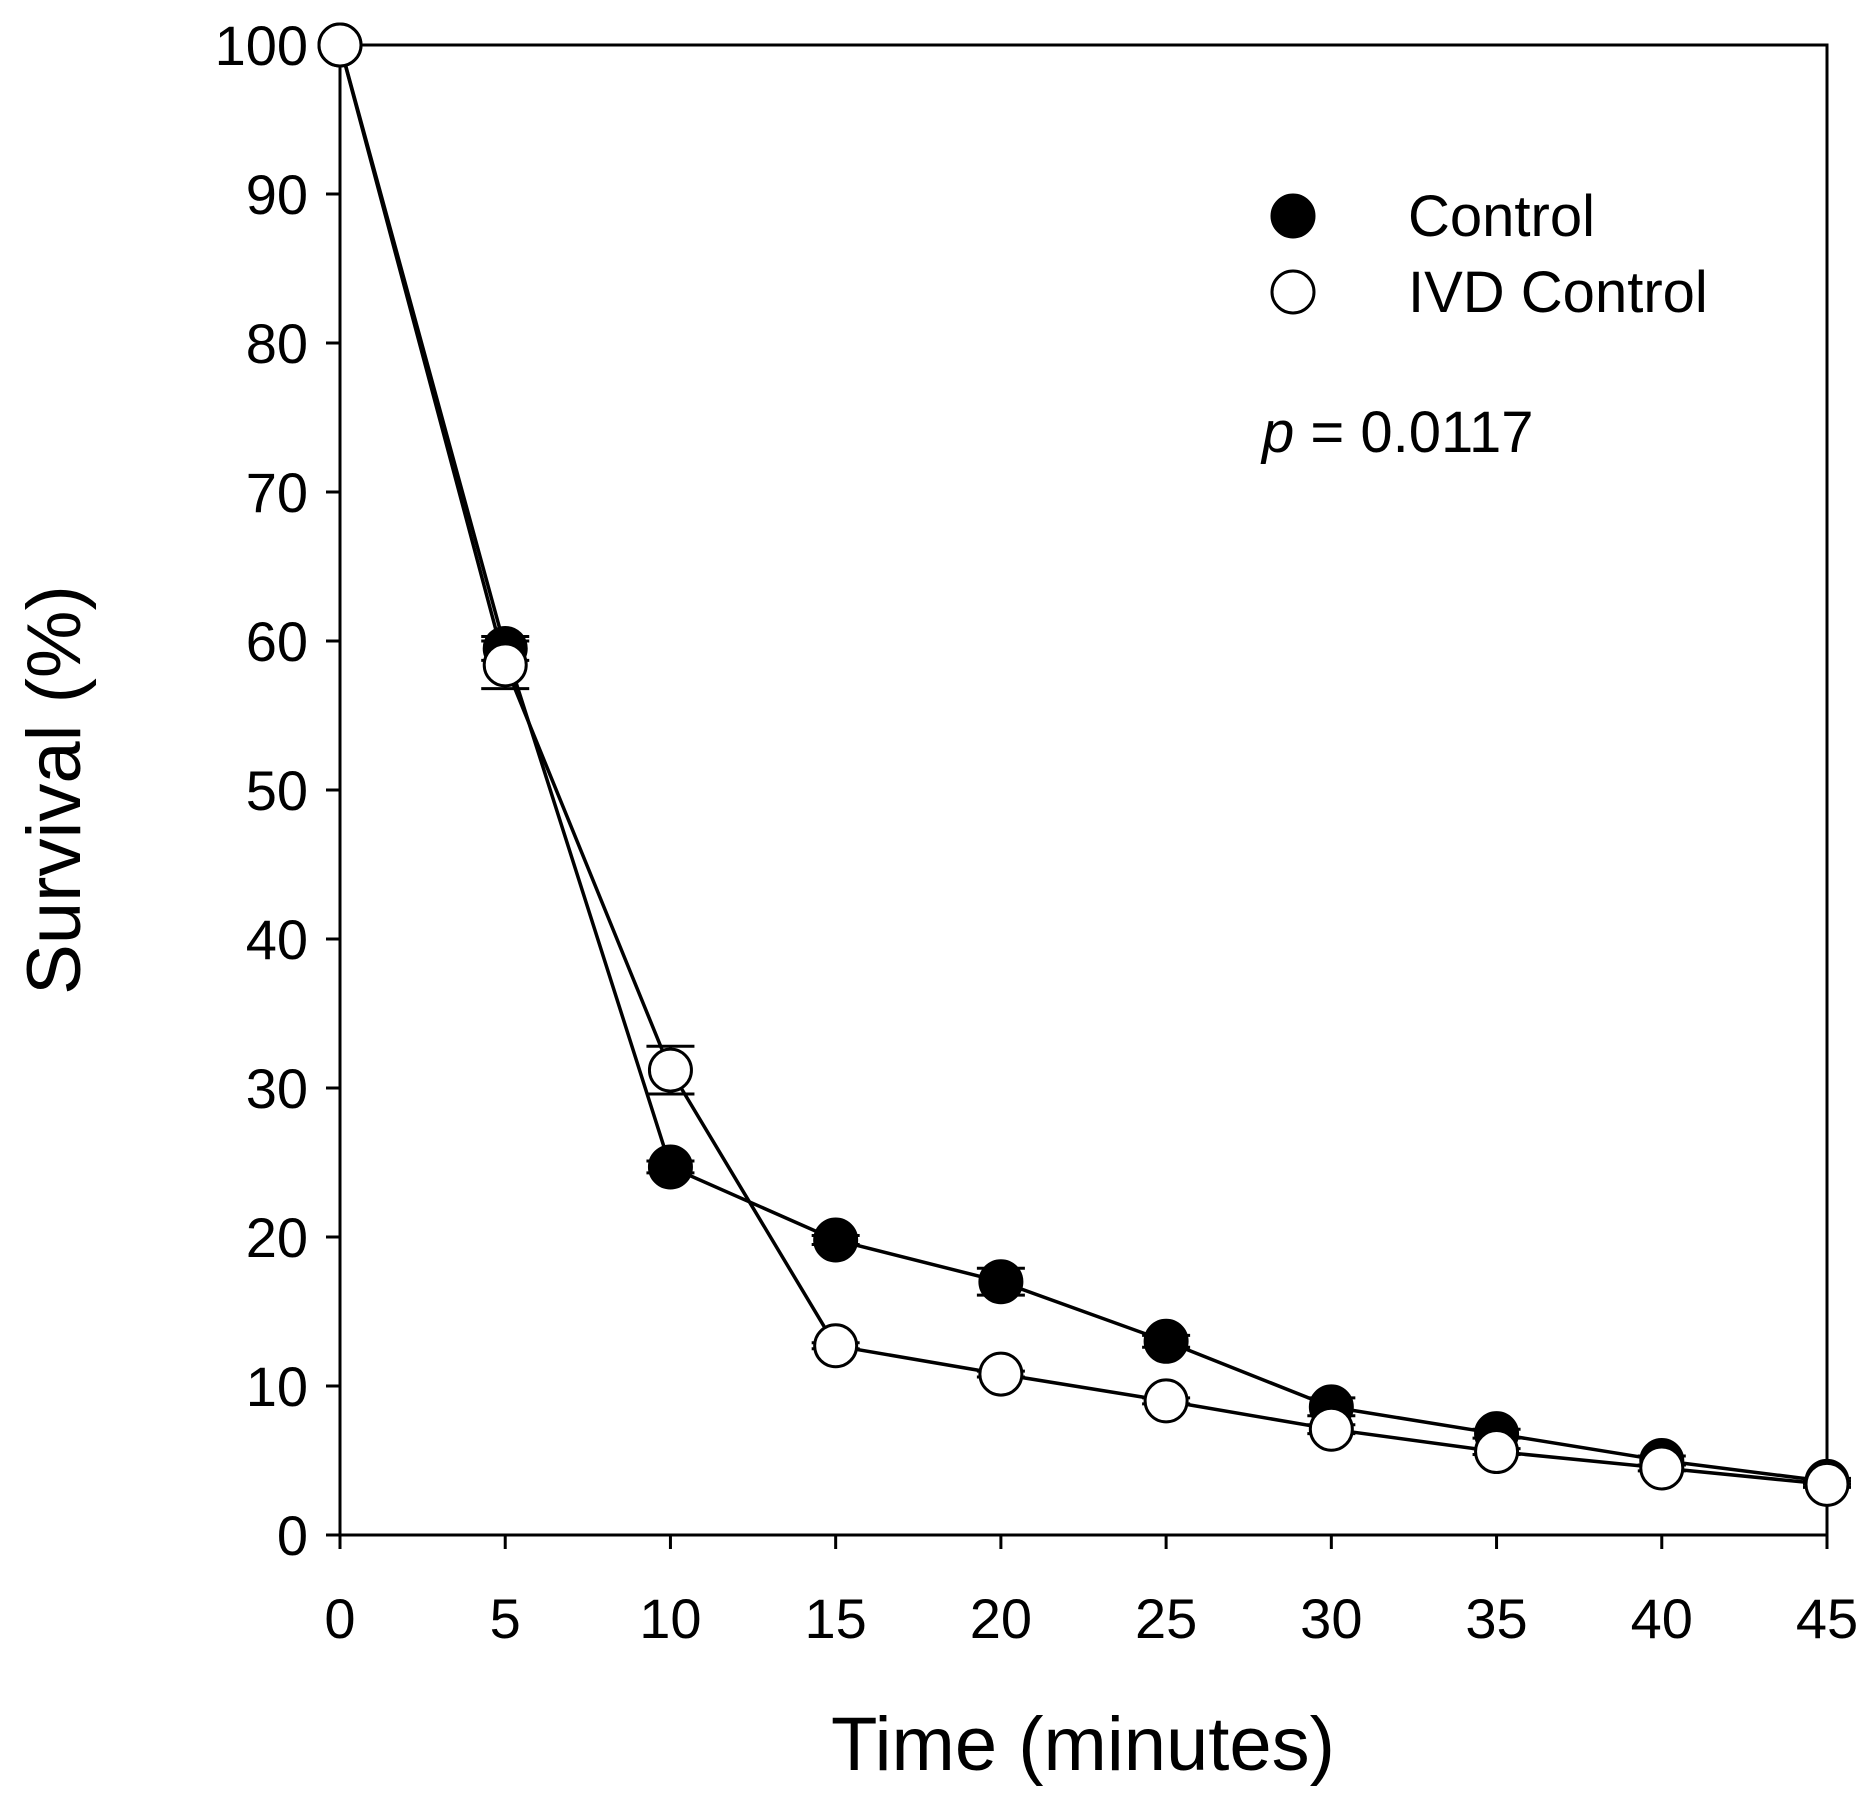 The width and height of the screenshot is (1876, 1802). Describe the element at coordinates (1489, 254) in the screenshot. I see `legend: Control IVD Control` at that location.